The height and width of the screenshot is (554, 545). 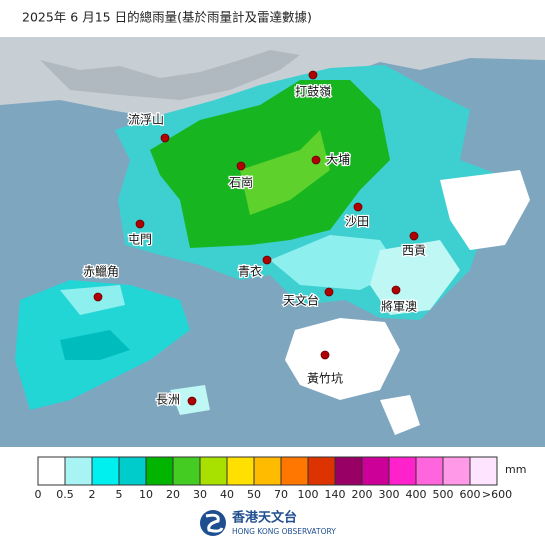 What do you see at coordinates (416, 494) in the screenshot?
I see `legend-label: 400` at bounding box center [416, 494].